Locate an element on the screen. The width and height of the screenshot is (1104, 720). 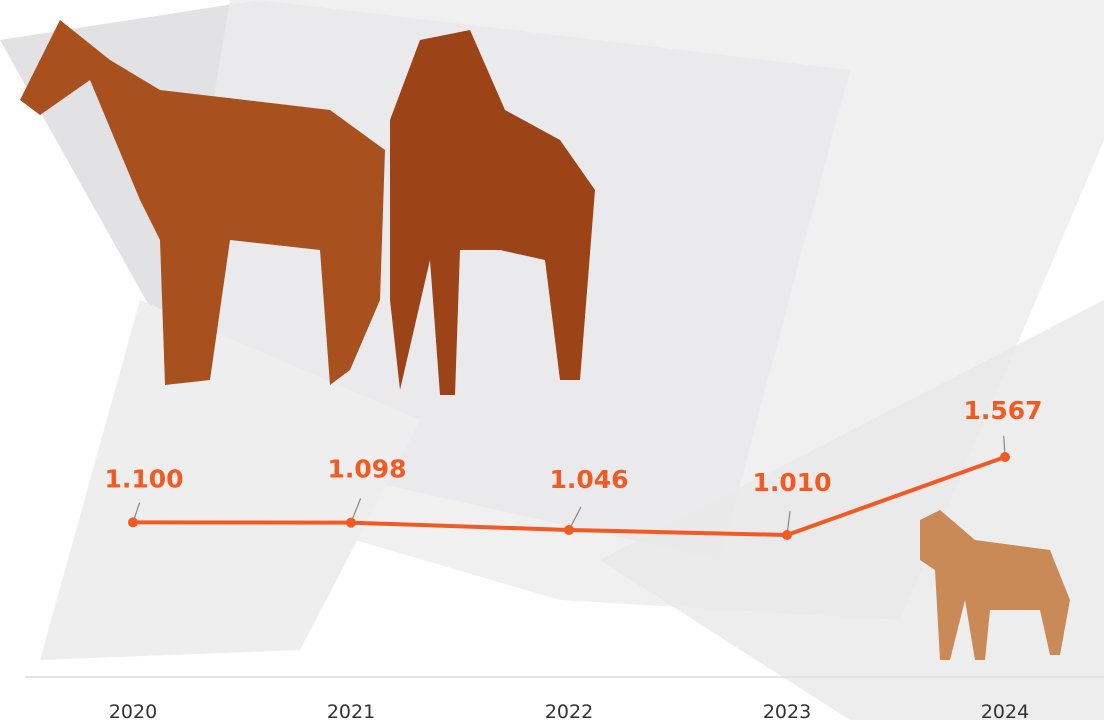
x-tick-label: 2024 is located at coordinates (1005, 710).